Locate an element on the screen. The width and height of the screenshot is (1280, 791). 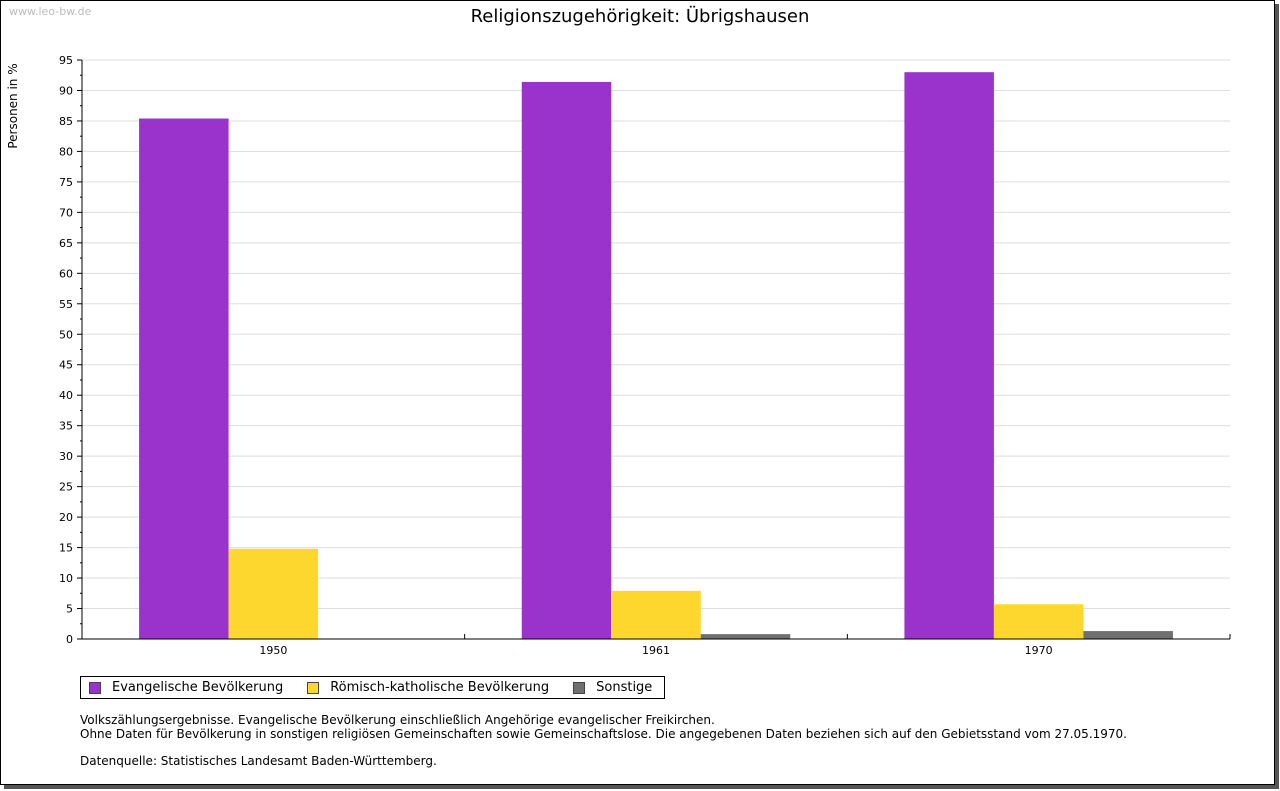
bar-r-misch-katholische-bev-lkerung-1970 is located at coordinates (1038, 621).